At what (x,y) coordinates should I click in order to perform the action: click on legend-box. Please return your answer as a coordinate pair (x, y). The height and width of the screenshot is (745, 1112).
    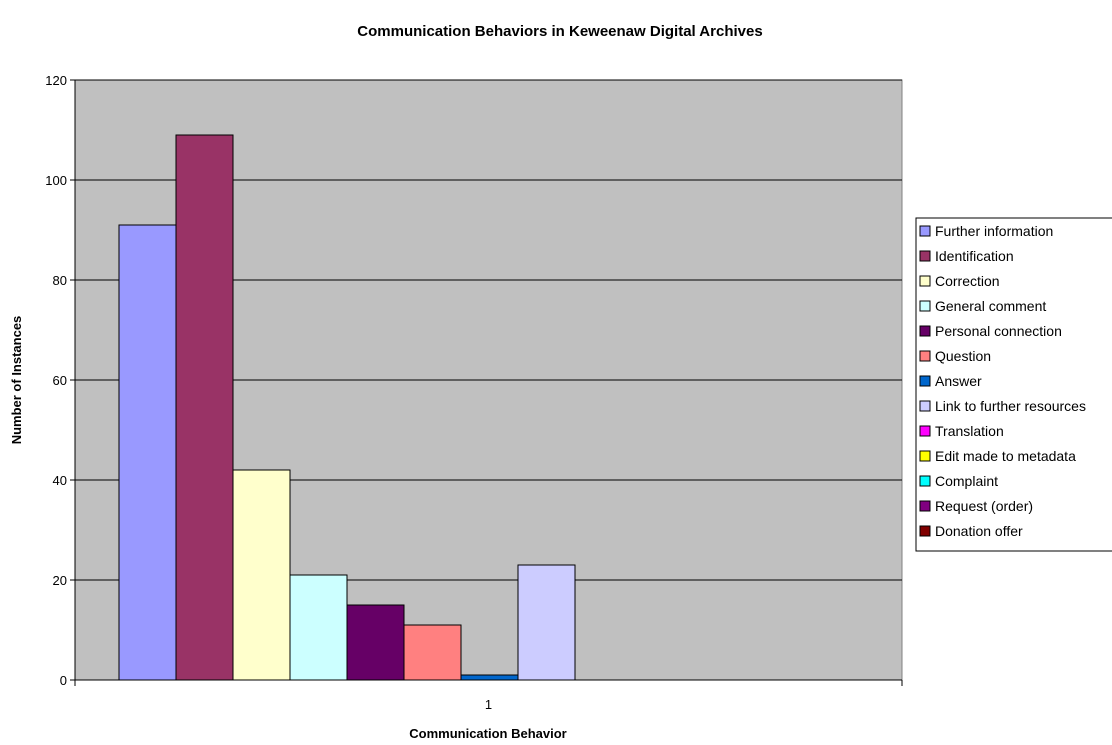
    Looking at the image, I should click on (1013, 384).